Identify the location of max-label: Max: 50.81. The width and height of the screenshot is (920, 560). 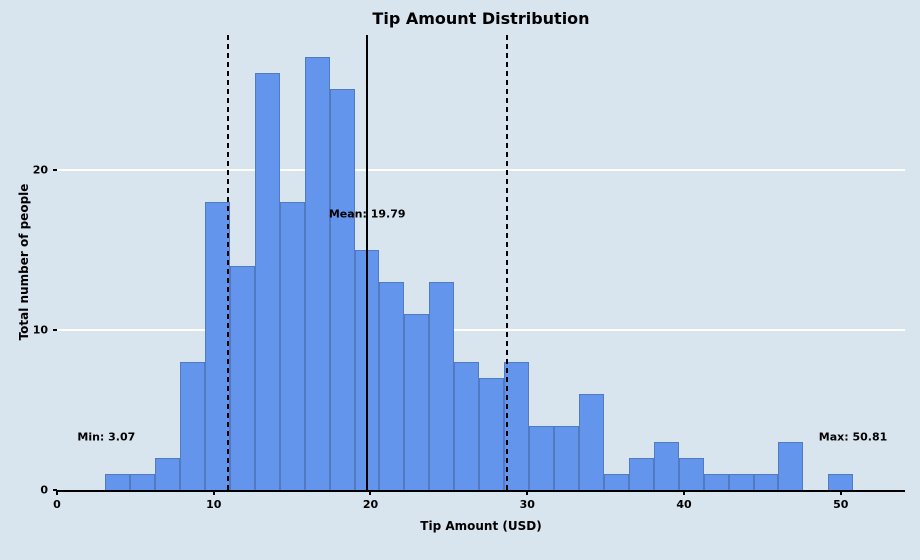
(853, 437).